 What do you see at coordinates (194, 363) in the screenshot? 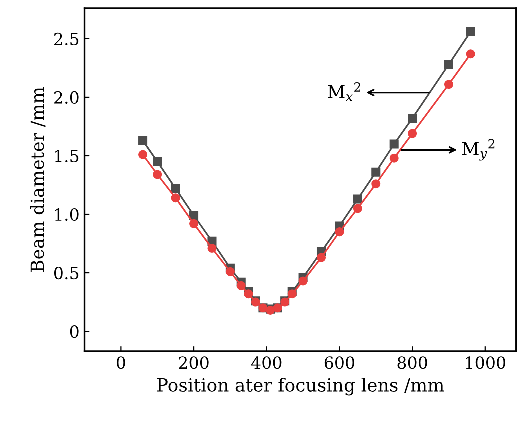
I see `x-tick-label: 200` at bounding box center [194, 363].